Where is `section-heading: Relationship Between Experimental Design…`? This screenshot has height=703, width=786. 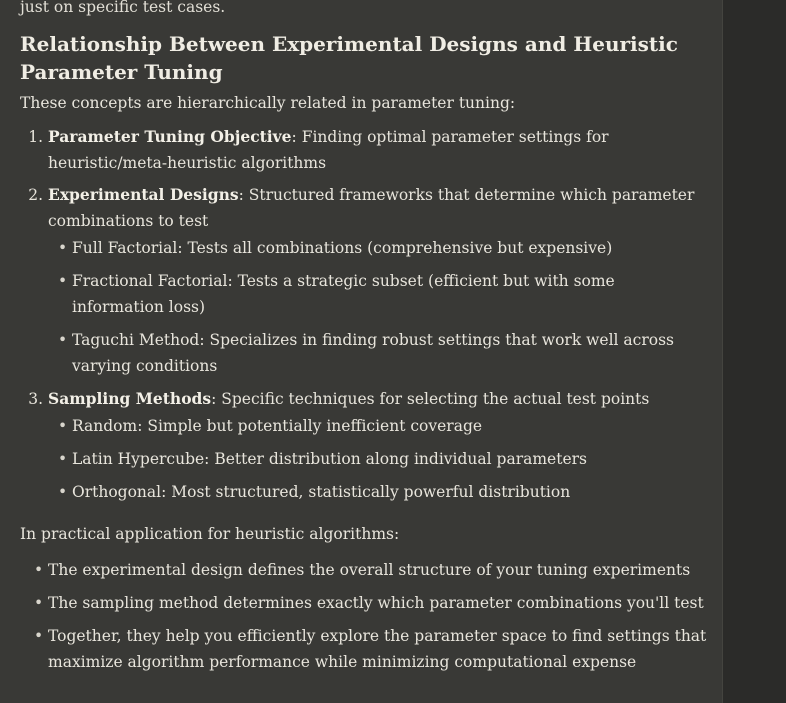 section-heading: Relationship Between Experimental Design… is located at coordinates (349, 58).